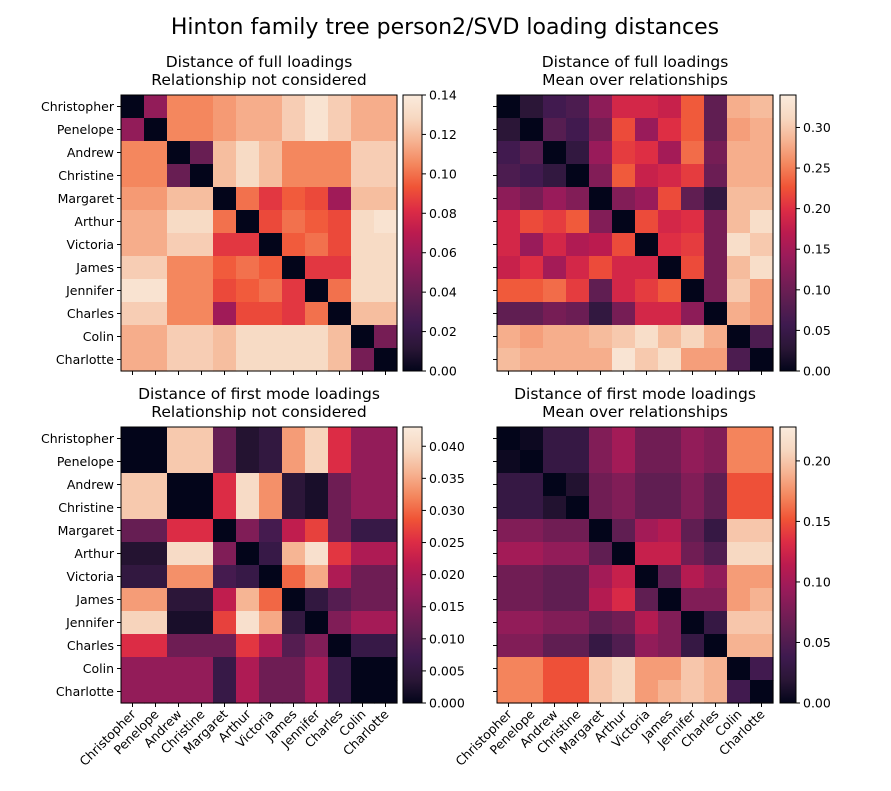  What do you see at coordinates (447, 606) in the screenshot?
I see `colorbar-tick-label: 0.015` at bounding box center [447, 606].